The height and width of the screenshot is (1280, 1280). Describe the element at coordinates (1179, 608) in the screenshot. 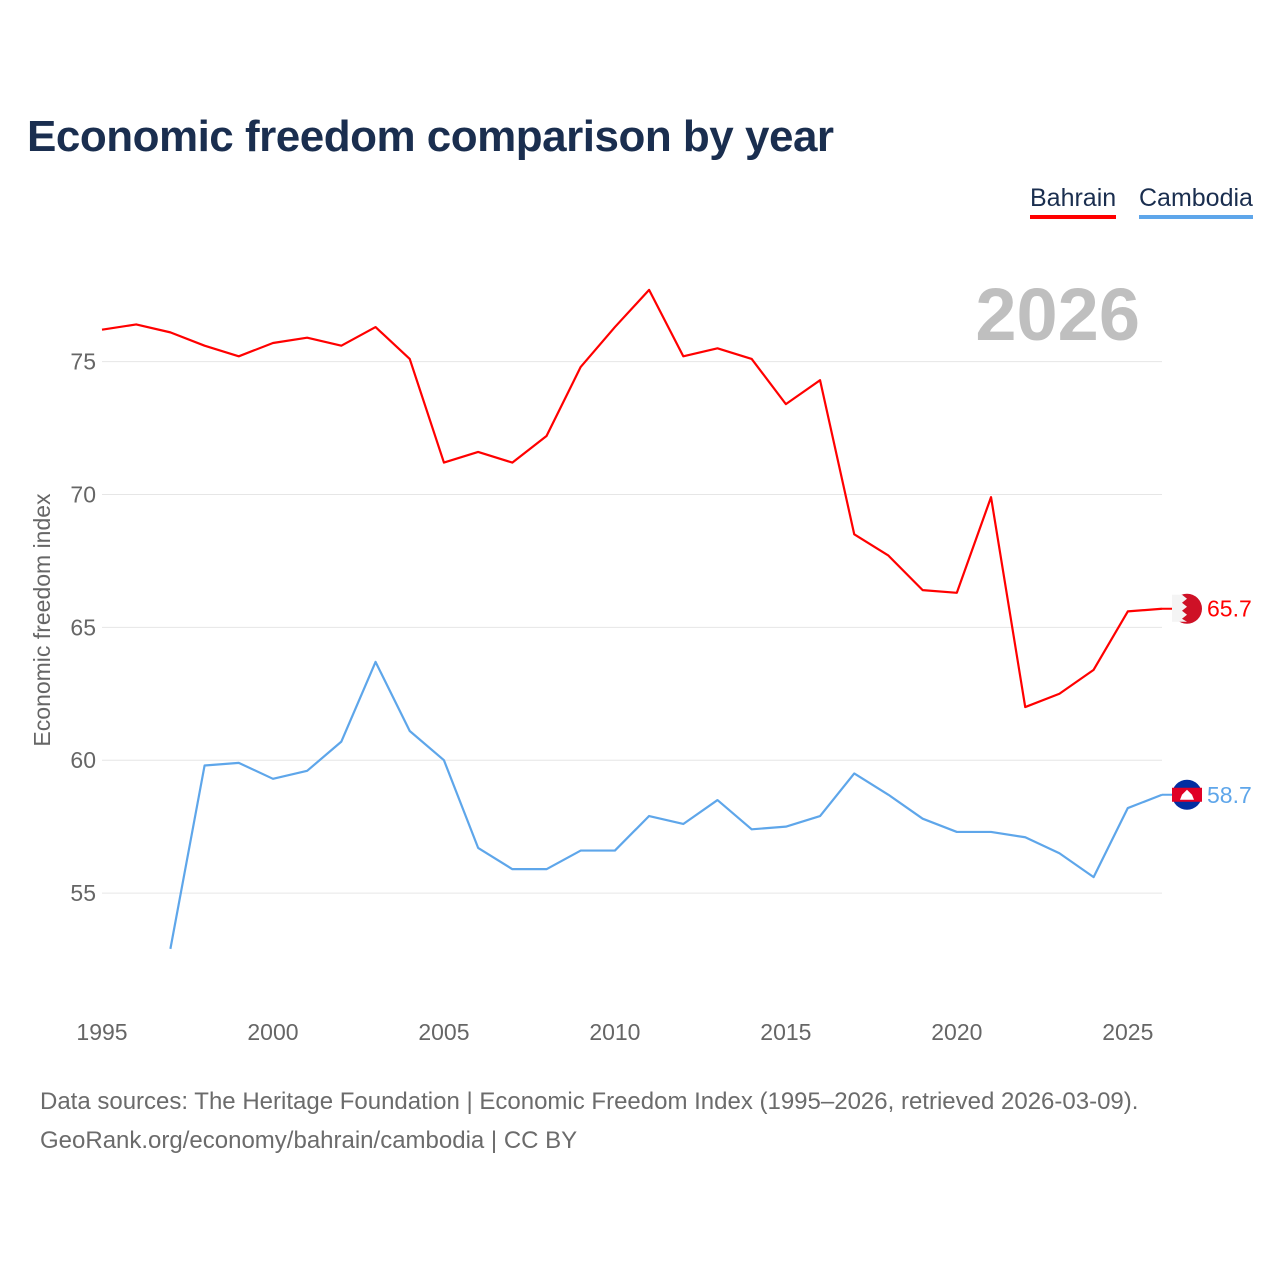

I see `bahrain-flag-white` at that location.